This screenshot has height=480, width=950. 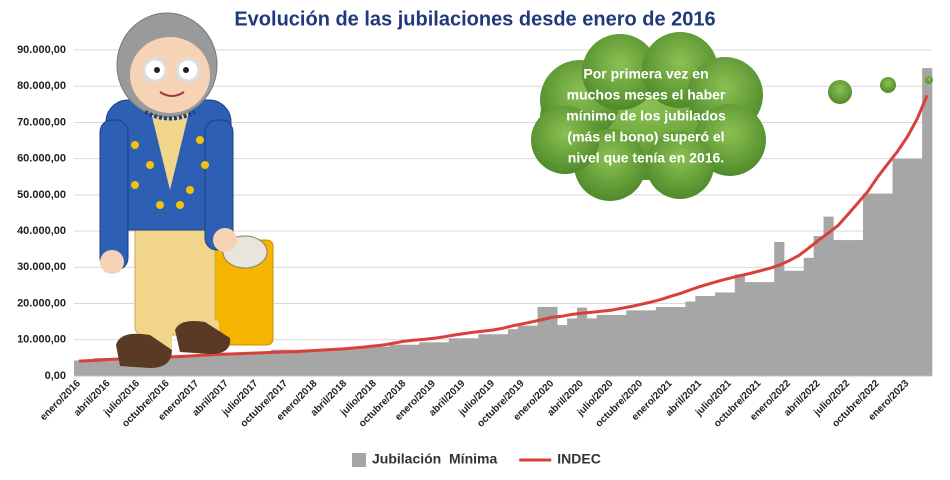 What do you see at coordinates (41, 86) in the screenshot?
I see `y-tick-label: 80.000,00` at bounding box center [41, 86].